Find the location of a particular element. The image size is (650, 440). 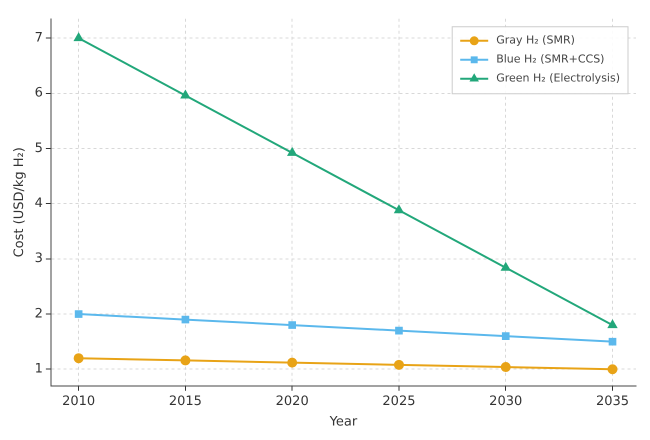

legend-label: Gray H₂ (SMR) is located at coordinates (535, 40).